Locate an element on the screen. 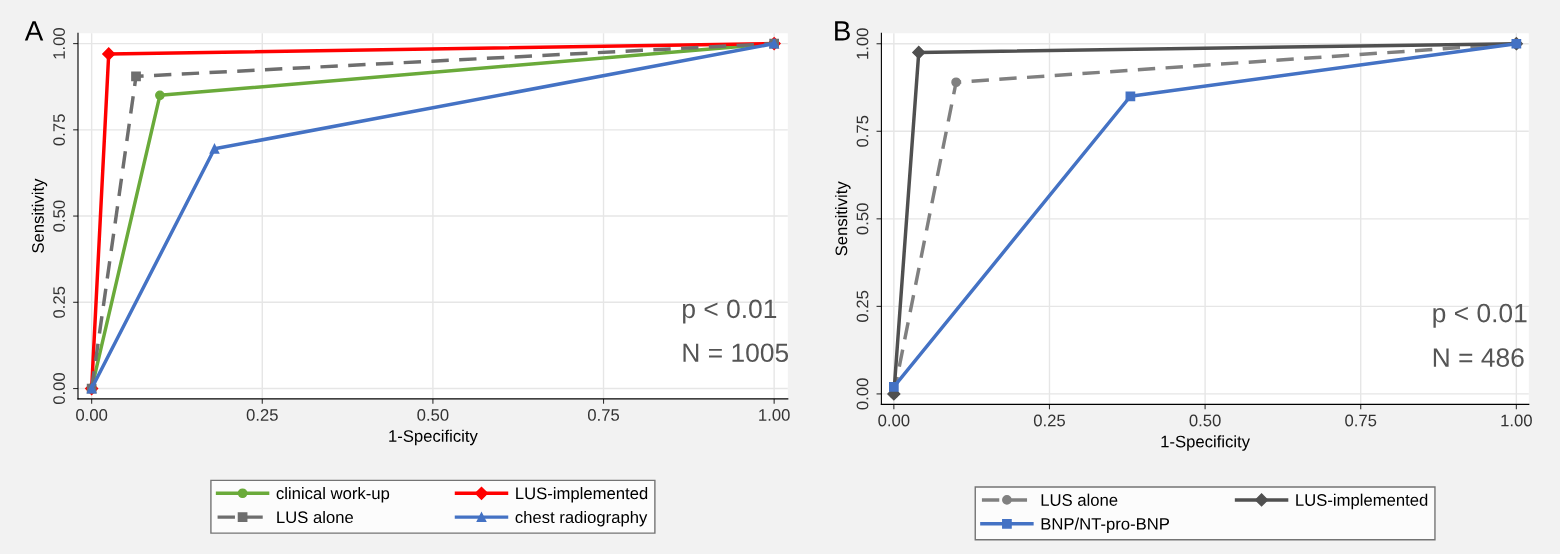 Image resolution: width=1560 pixels, height=554 pixels. legend-label: clinical work-up is located at coordinates (333, 495).